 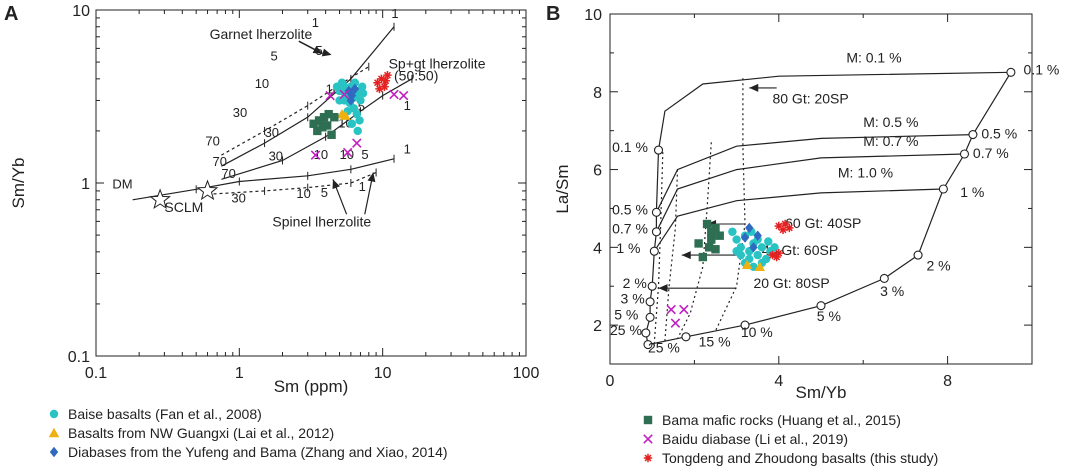 What do you see at coordinates (81, 11) in the screenshot?
I see `y-tick-label: 10` at bounding box center [81, 11].